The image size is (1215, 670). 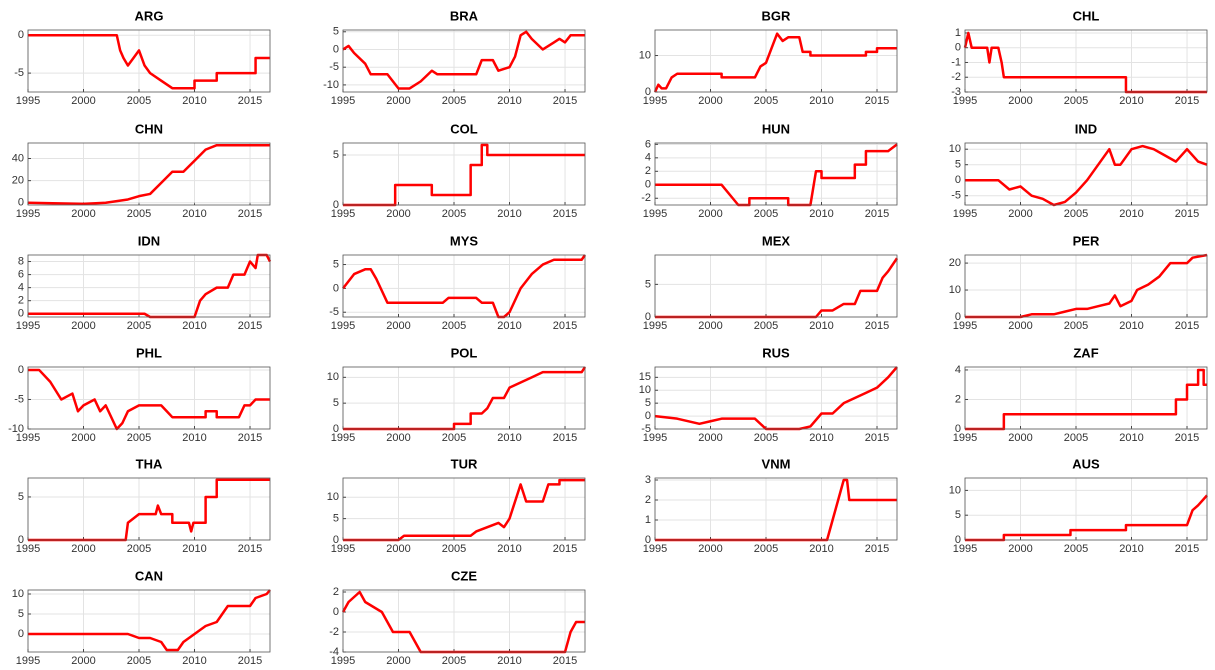 What do you see at coordinates (464, 128) in the screenshot?
I see `chart-title: COL` at bounding box center [464, 128].